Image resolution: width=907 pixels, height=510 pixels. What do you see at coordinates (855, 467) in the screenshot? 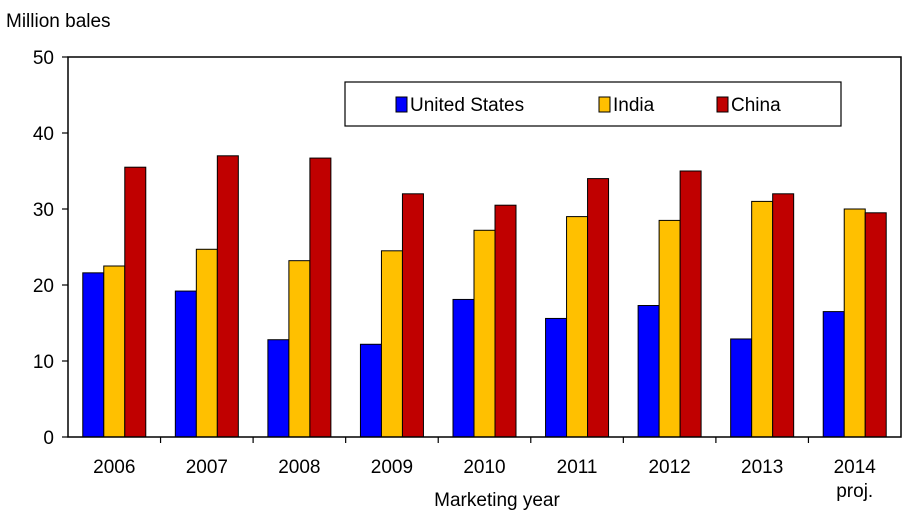
I see `x-tick-label: 2014` at bounding box center [855, 467].